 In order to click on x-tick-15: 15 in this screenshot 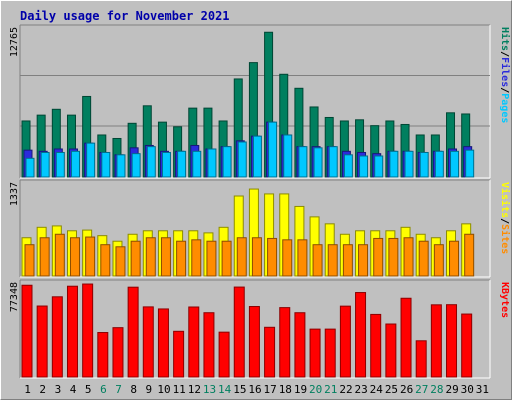, I will do `click(239, 389)`.